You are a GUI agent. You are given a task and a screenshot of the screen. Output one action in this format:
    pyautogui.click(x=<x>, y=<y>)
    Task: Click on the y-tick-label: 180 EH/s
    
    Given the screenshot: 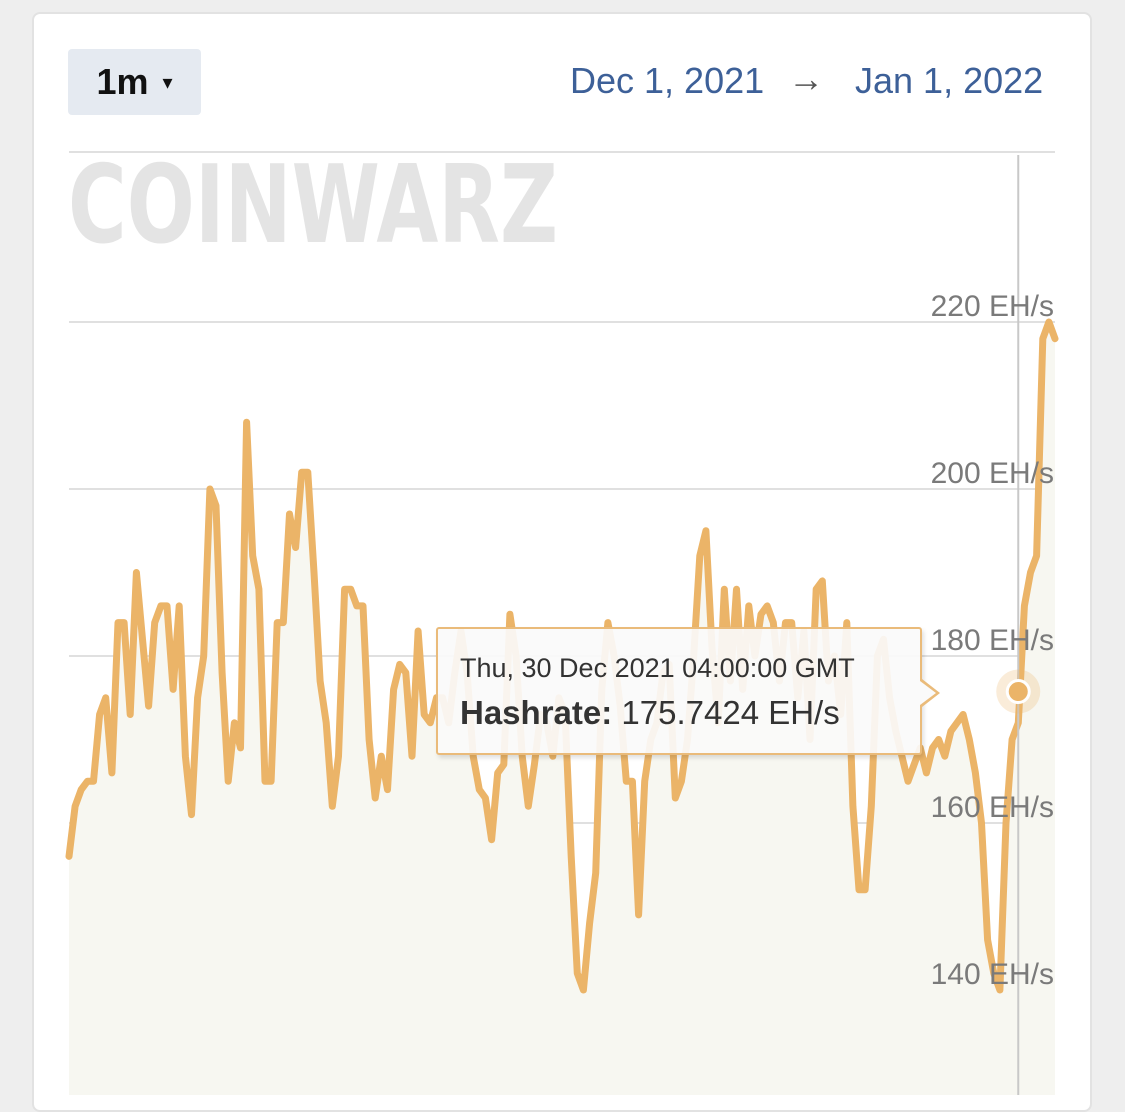 What is the action you would take?
    pyautogui.click(x=992, y=640)
    